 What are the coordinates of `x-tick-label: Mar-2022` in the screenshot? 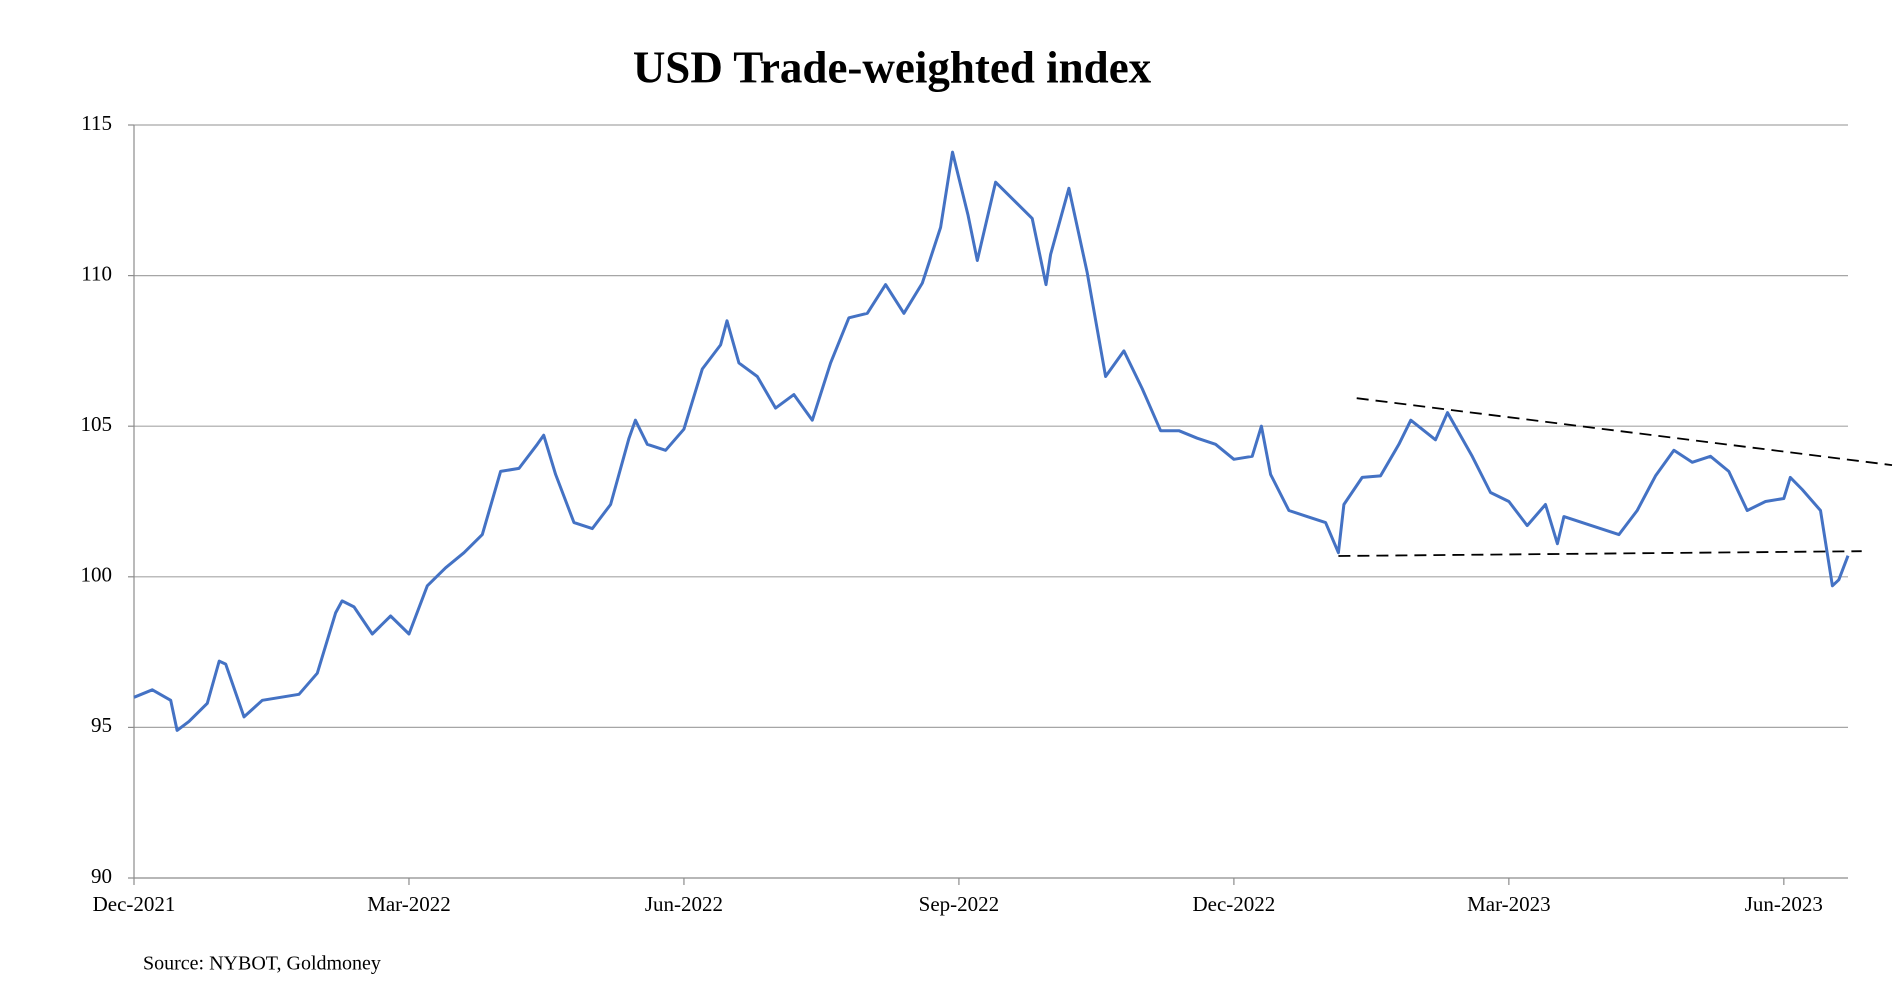 It's located at (409, 904).